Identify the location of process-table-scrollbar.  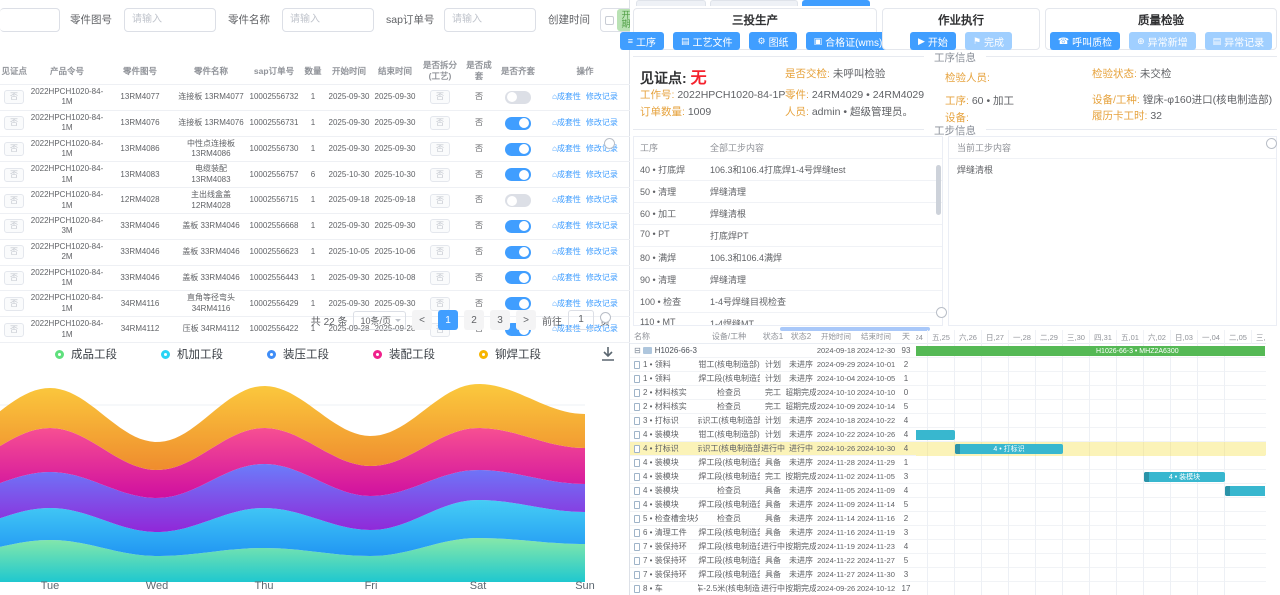
(938, 190).